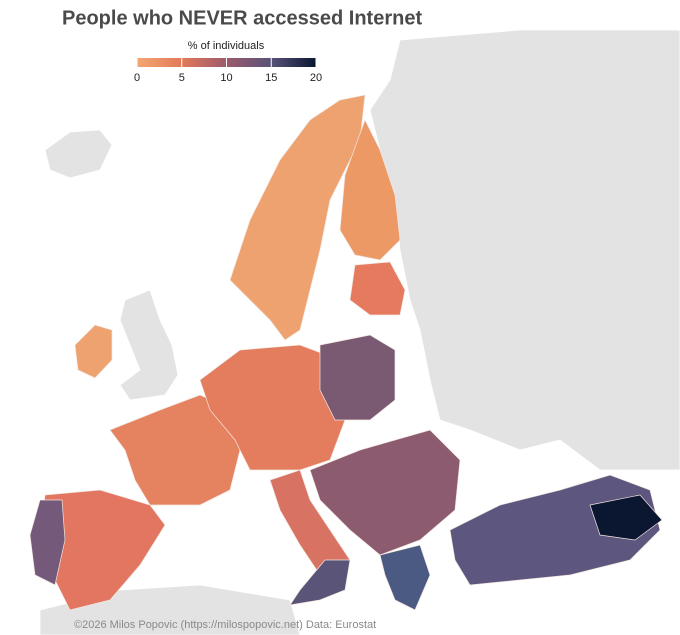 This screenshot has width=680, height=635. I want to click on legend-tick-label: 5, so click(182, 78).